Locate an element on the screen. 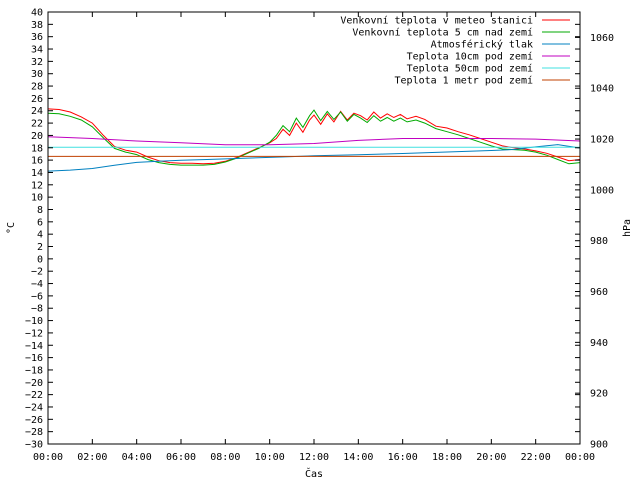 Image resolution: width=640 pixels, height=480 pixels. left-tick-label: −2 is located at coordinates (37, 272).